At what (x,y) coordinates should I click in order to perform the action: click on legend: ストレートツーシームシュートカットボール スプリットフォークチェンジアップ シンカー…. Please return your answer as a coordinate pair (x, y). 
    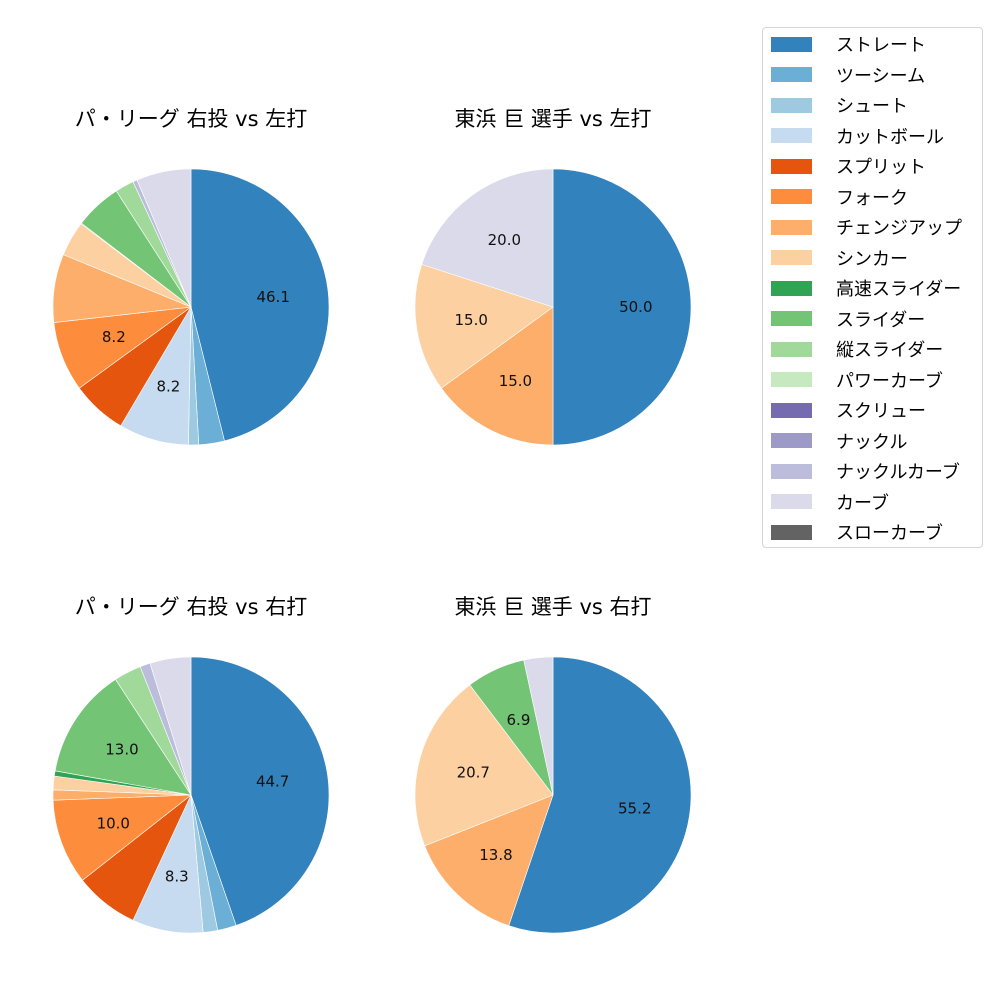
    Looking at the image, I should click on (872, 287).